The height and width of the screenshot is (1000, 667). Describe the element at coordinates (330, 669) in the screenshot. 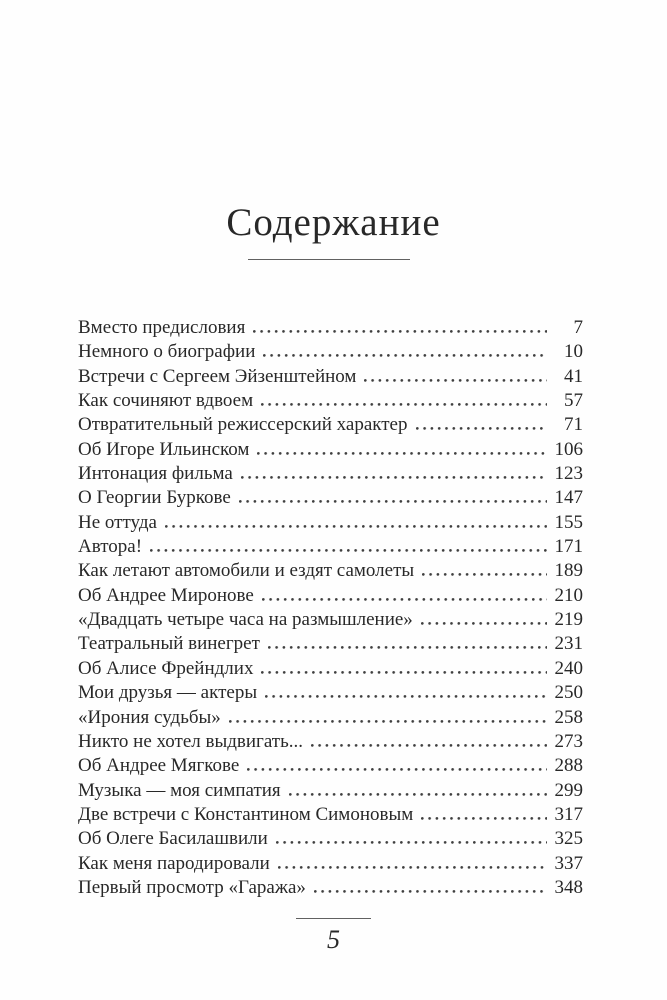

I see `toc-entry: Об Алисе Фрейндлих 240` at that location.